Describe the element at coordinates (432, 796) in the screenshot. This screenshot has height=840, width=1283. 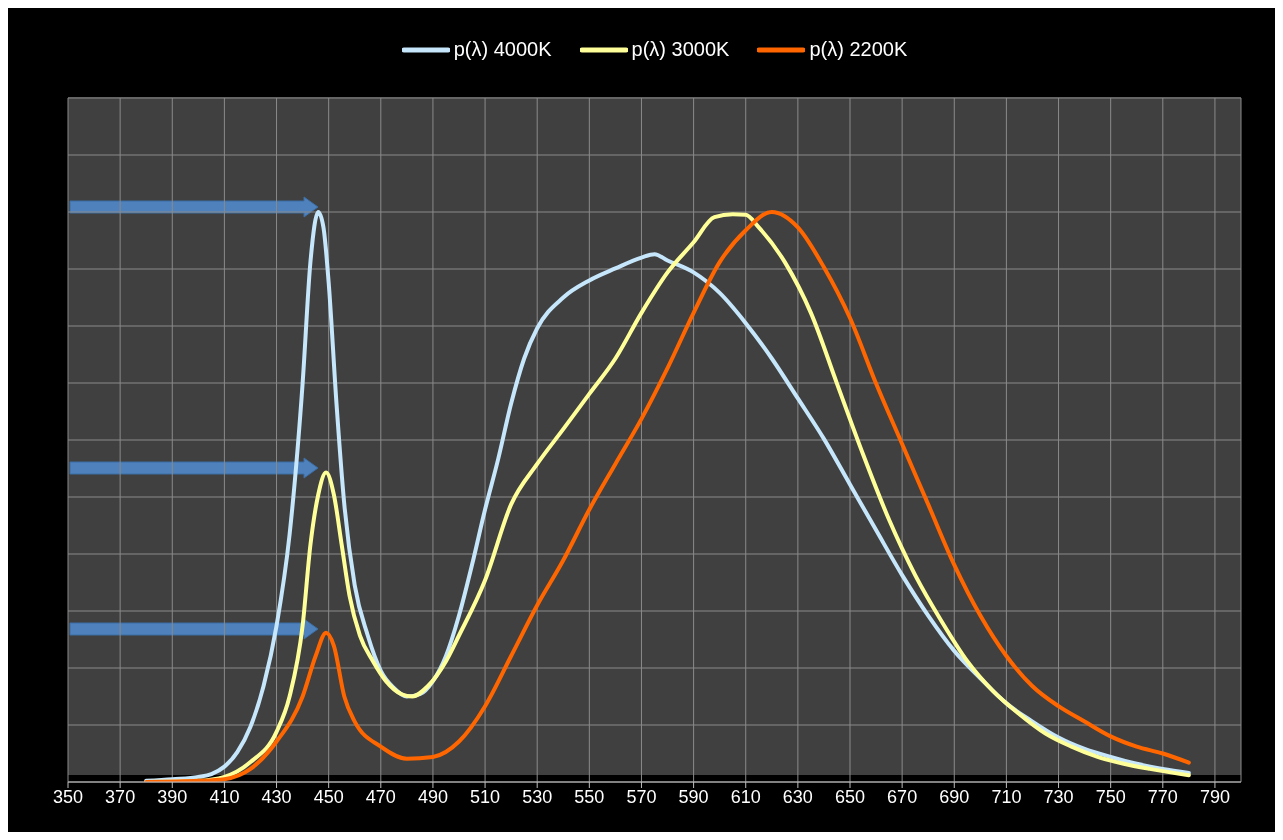
I see `x-tick-label: 490` at that location.